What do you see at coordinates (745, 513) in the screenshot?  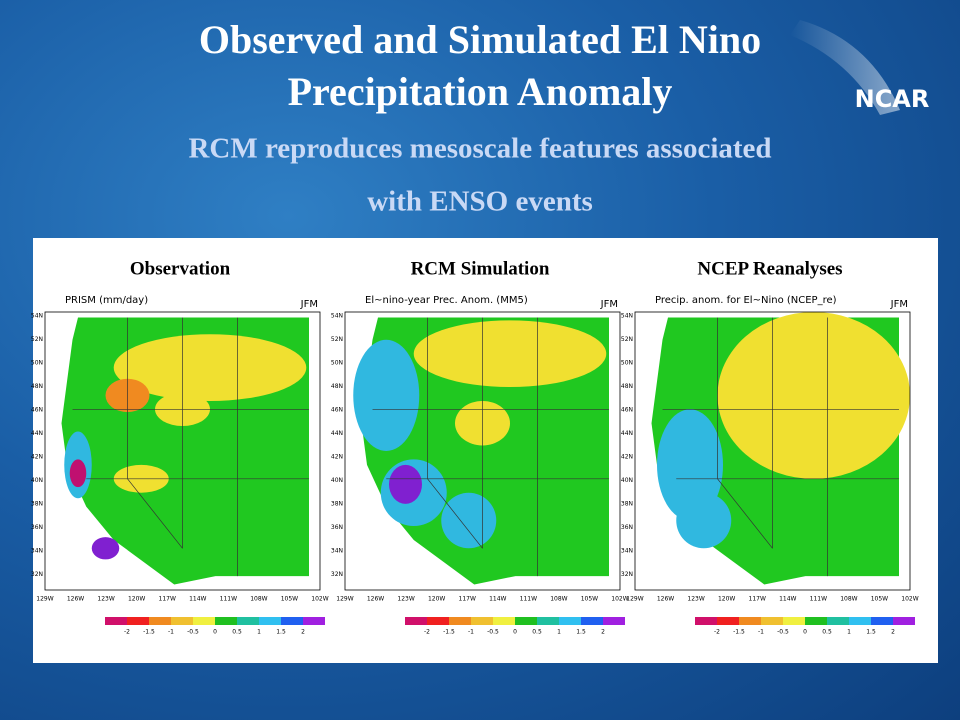 I see `state-border` at bounding box center [745, 513].